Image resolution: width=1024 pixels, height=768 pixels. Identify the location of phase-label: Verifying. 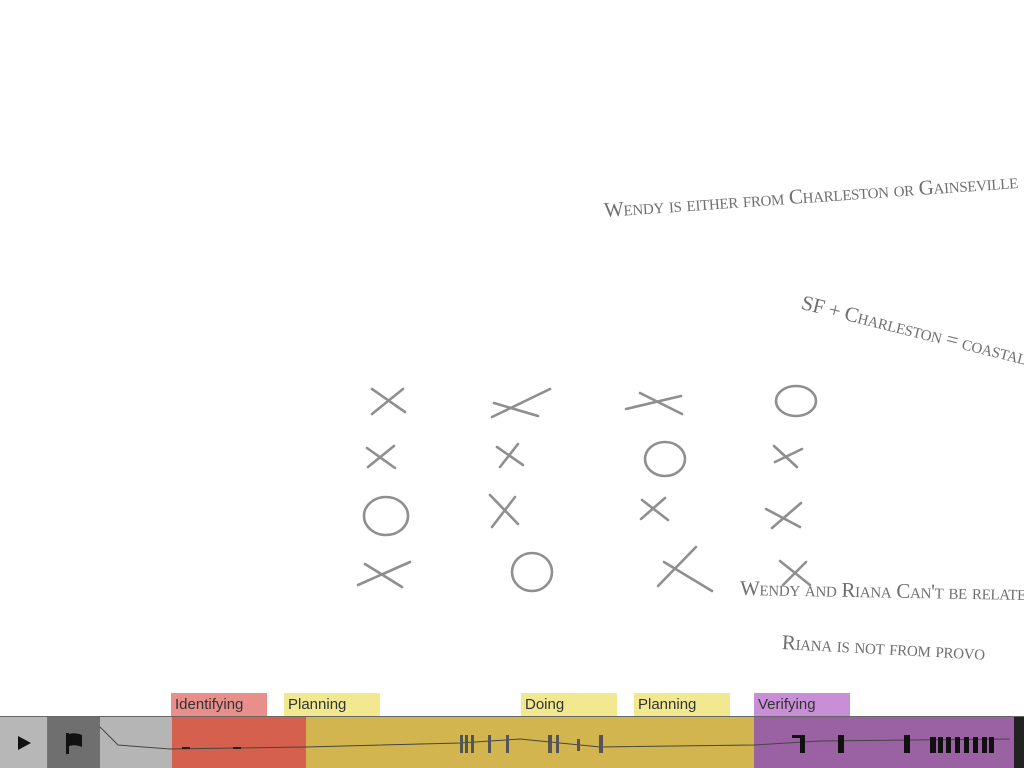
(787, 704).